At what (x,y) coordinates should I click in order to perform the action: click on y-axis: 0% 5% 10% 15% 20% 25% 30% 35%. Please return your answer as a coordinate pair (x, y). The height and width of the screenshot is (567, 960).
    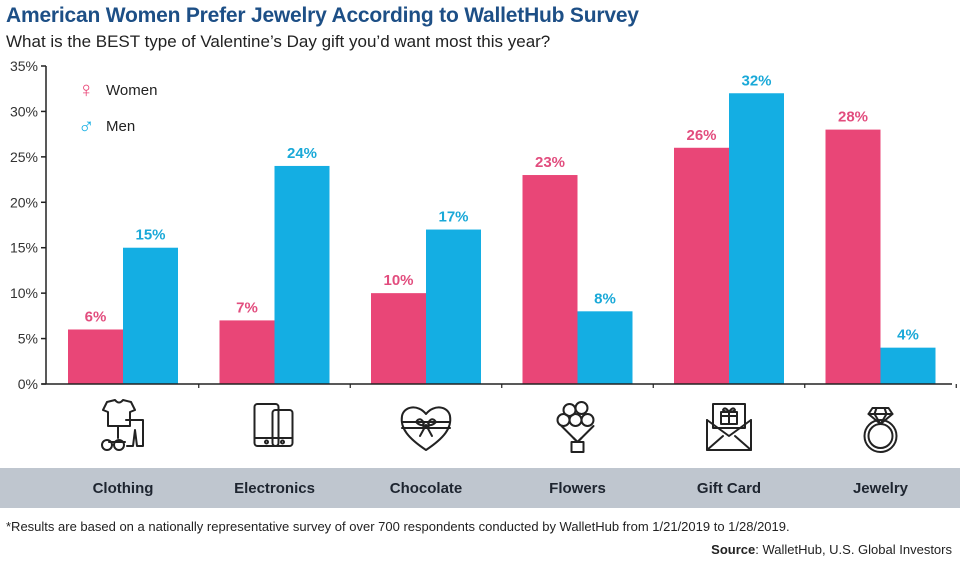
    Looking at the image, I should click on (28, 225).